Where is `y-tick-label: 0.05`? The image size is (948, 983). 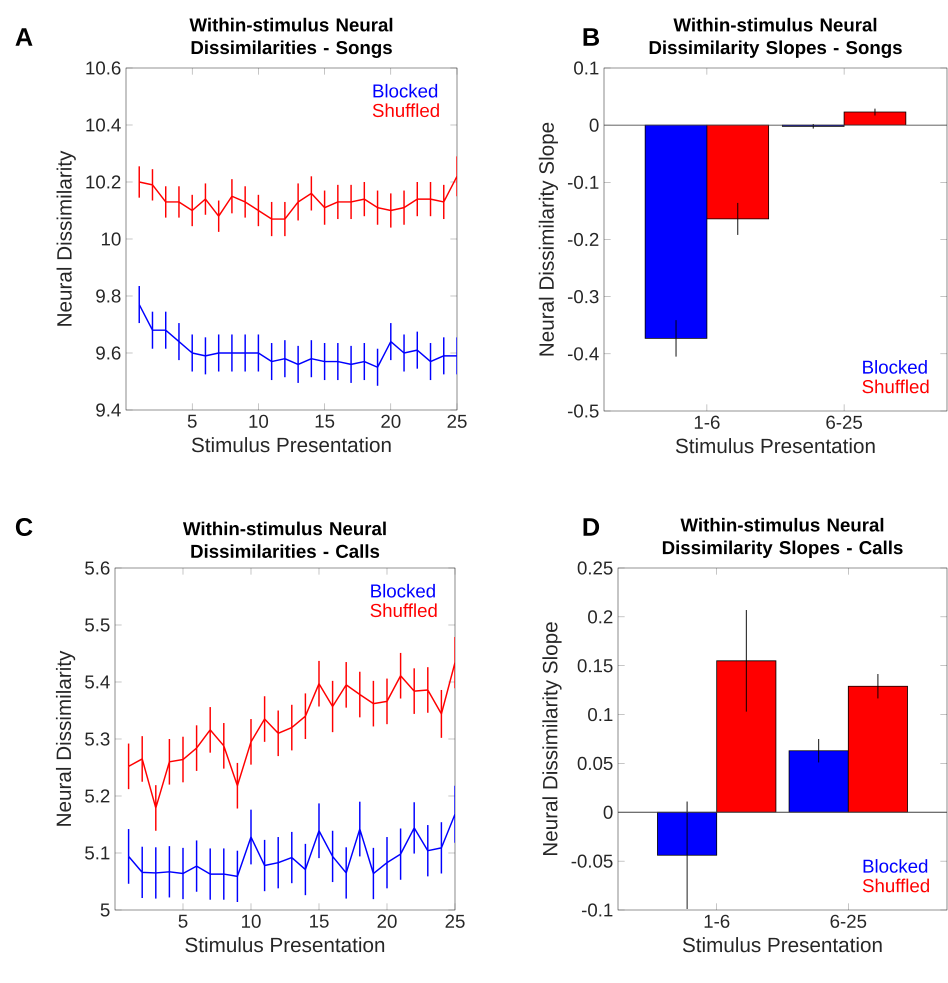
y-tick-label: 0.05 is located at coordinates (595, 763).